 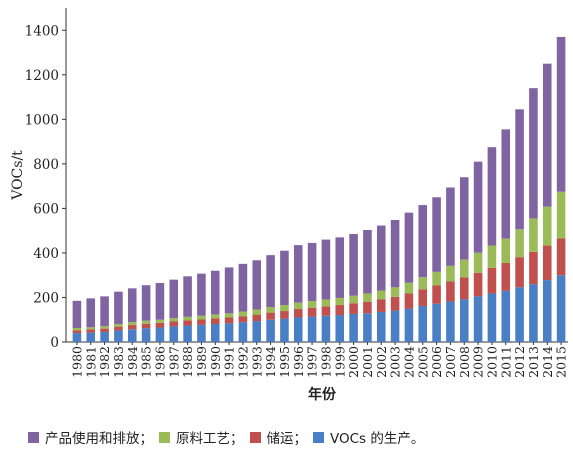 What do you see at coordinates (326, 303) in the screenshot?
I see `bar-segment-process-1998` at bounding box center [326, 303].